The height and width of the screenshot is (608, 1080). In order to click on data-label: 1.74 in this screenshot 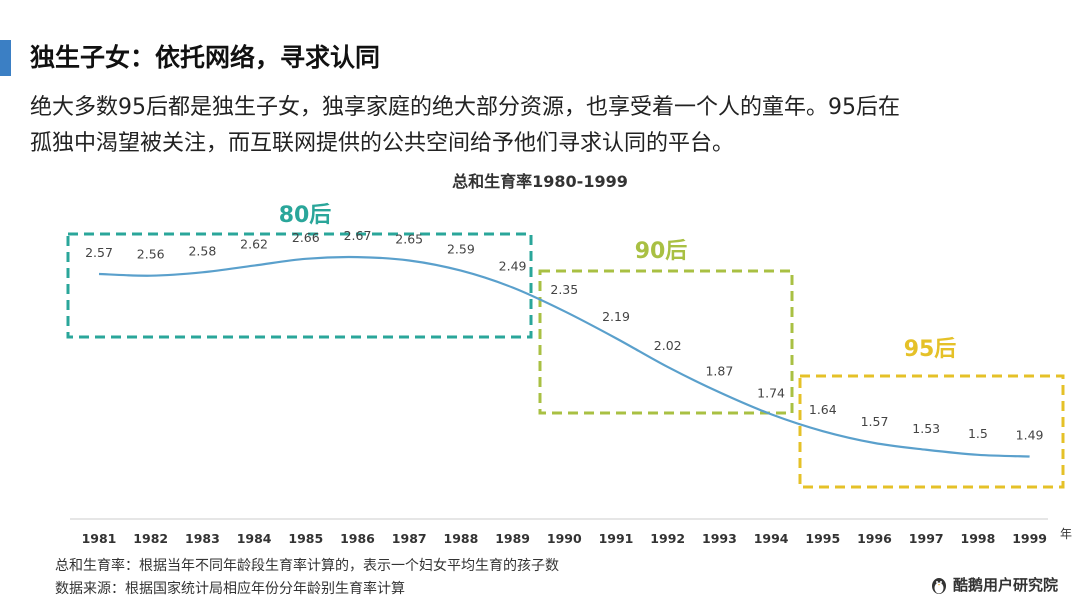, I will do `click(771, 392)`.